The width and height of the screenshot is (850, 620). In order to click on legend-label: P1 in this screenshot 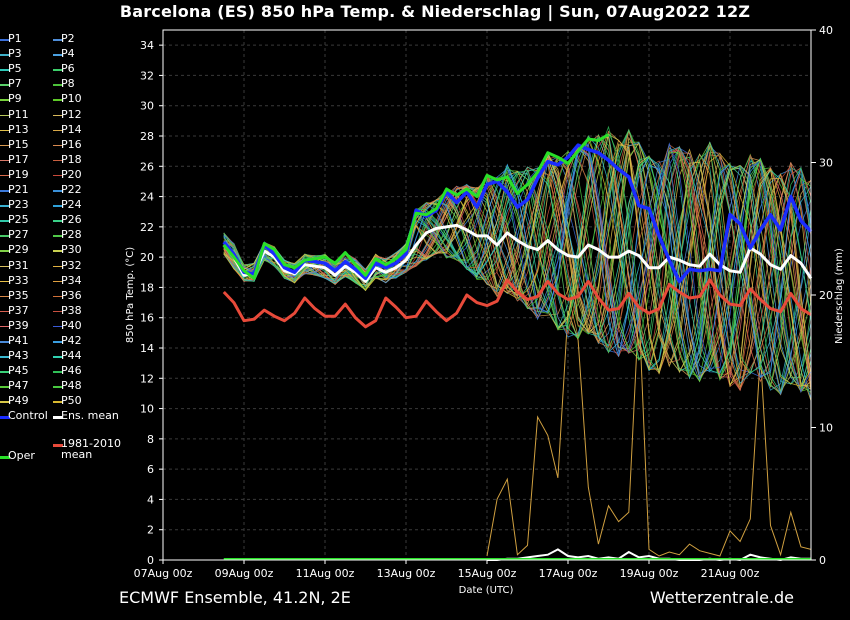, I will do `click(15, 38)`.